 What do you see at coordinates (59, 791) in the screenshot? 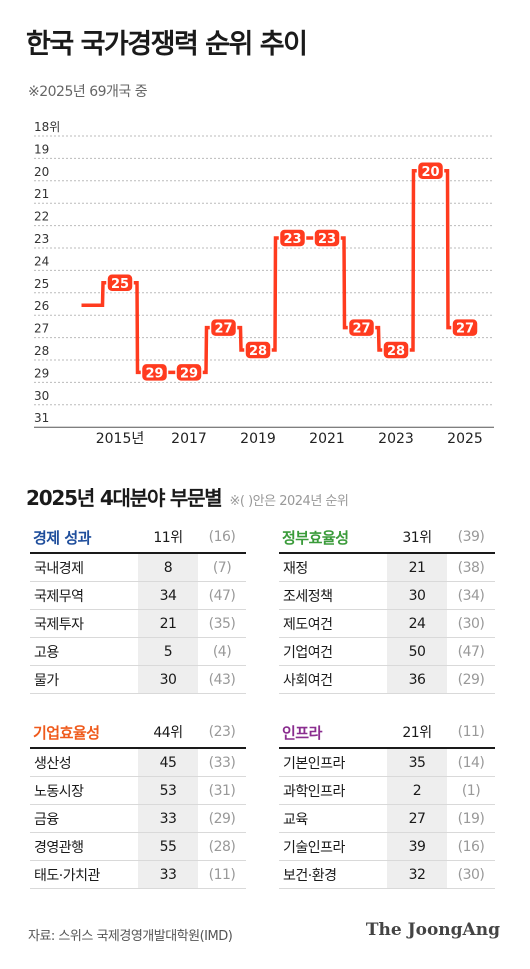
I see `sub-category-name: 노동시장` at bounding box center [59, 791].